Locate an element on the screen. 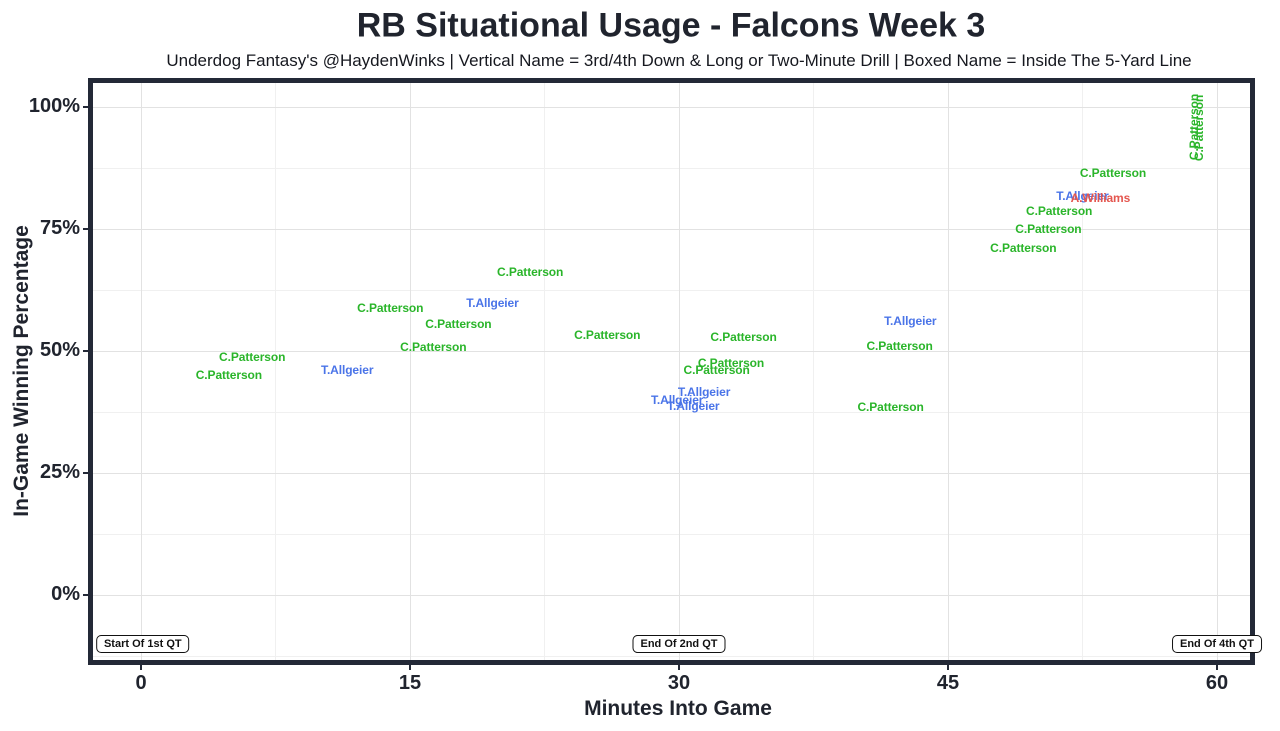 This screenshot has width=1280, height=731. annotation-box: End Of 2nd QT is located at coordinates (679, 643).